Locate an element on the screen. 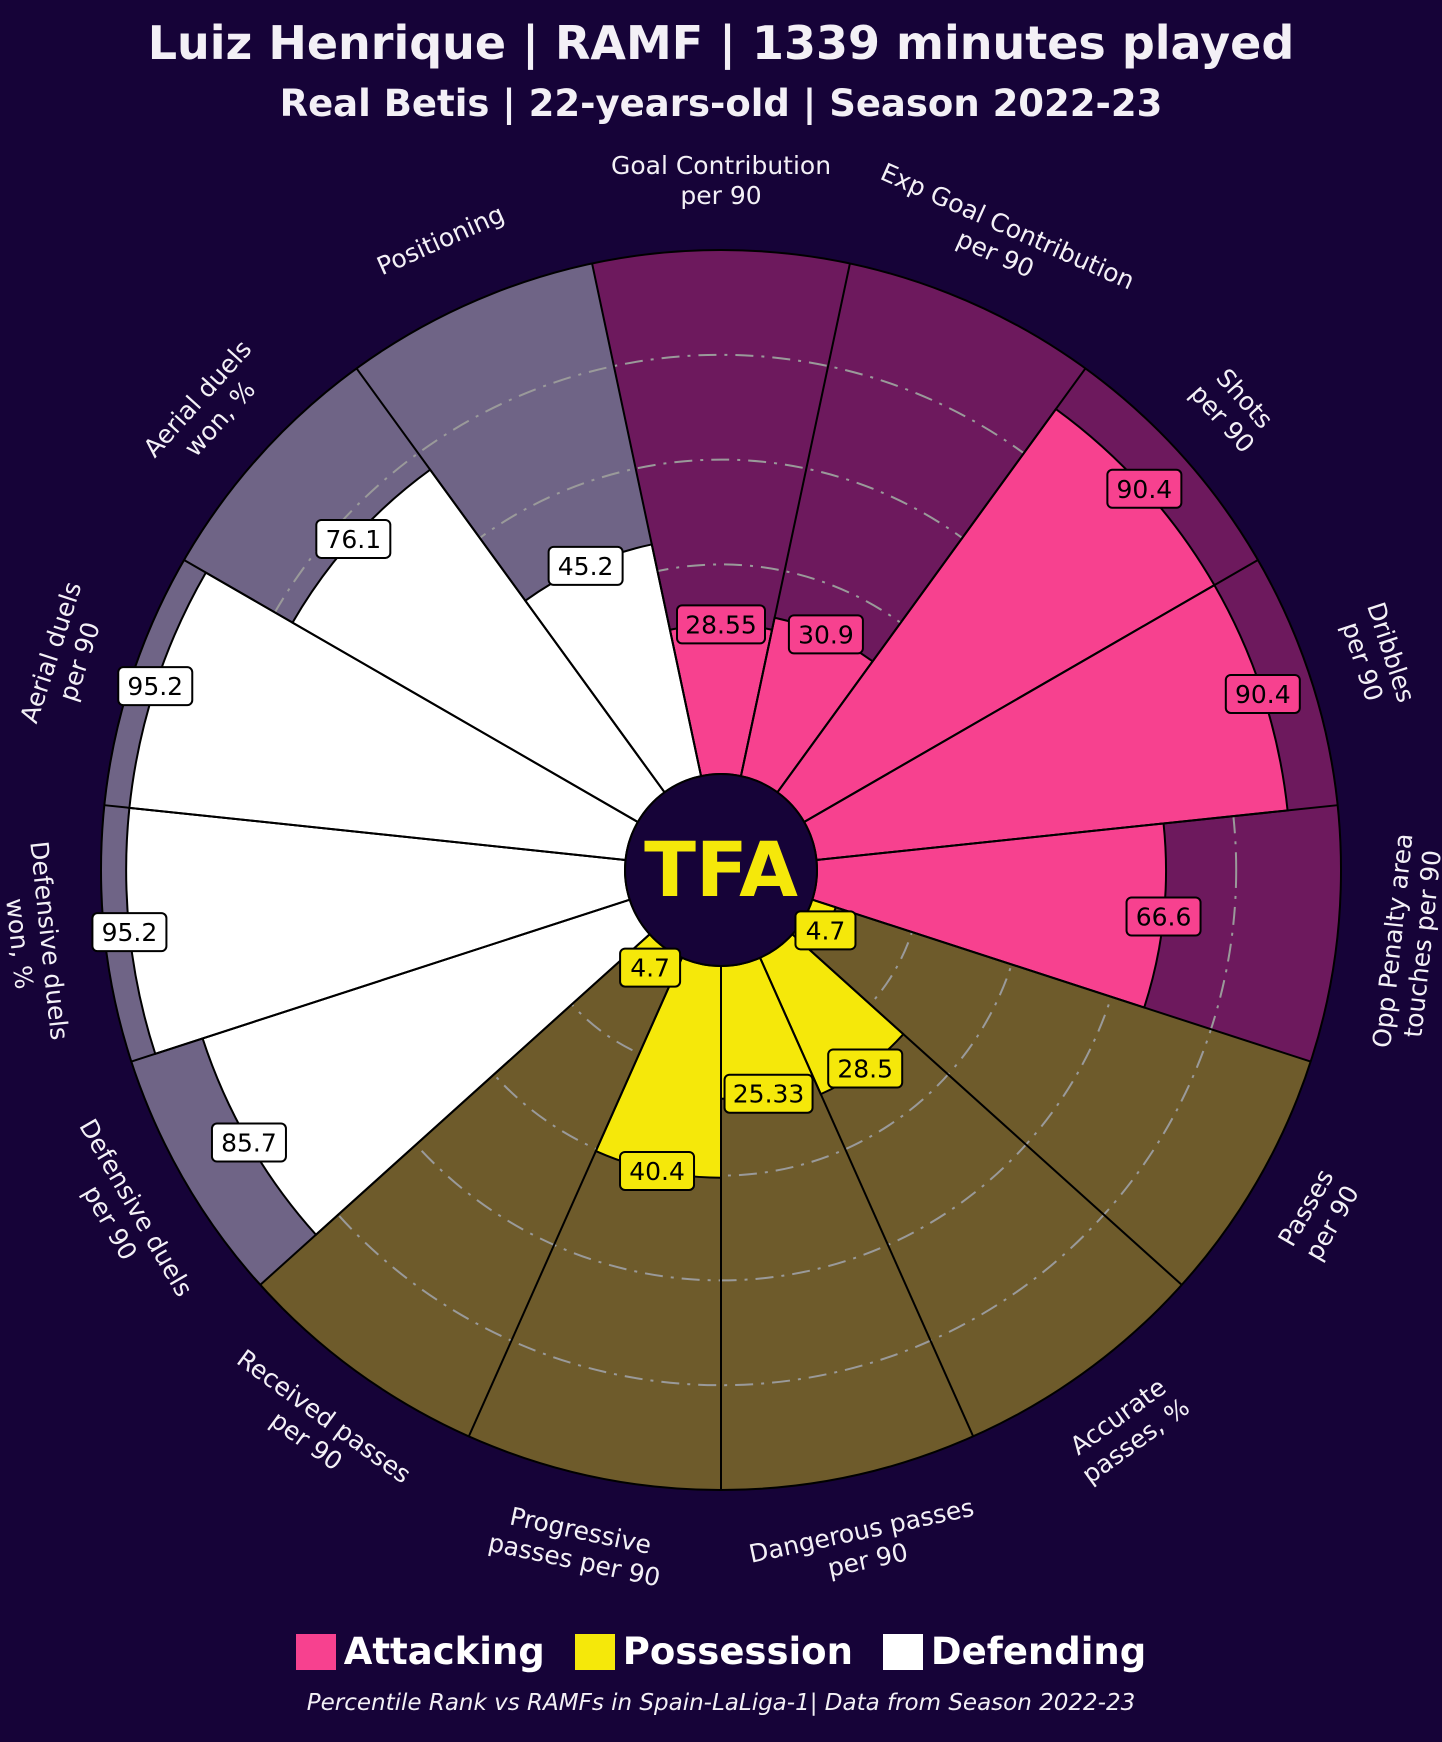 This screenshot has width=1442, height=1742. value-label-accurate-passes: 28.5 is located at coordinates (865, 1068).